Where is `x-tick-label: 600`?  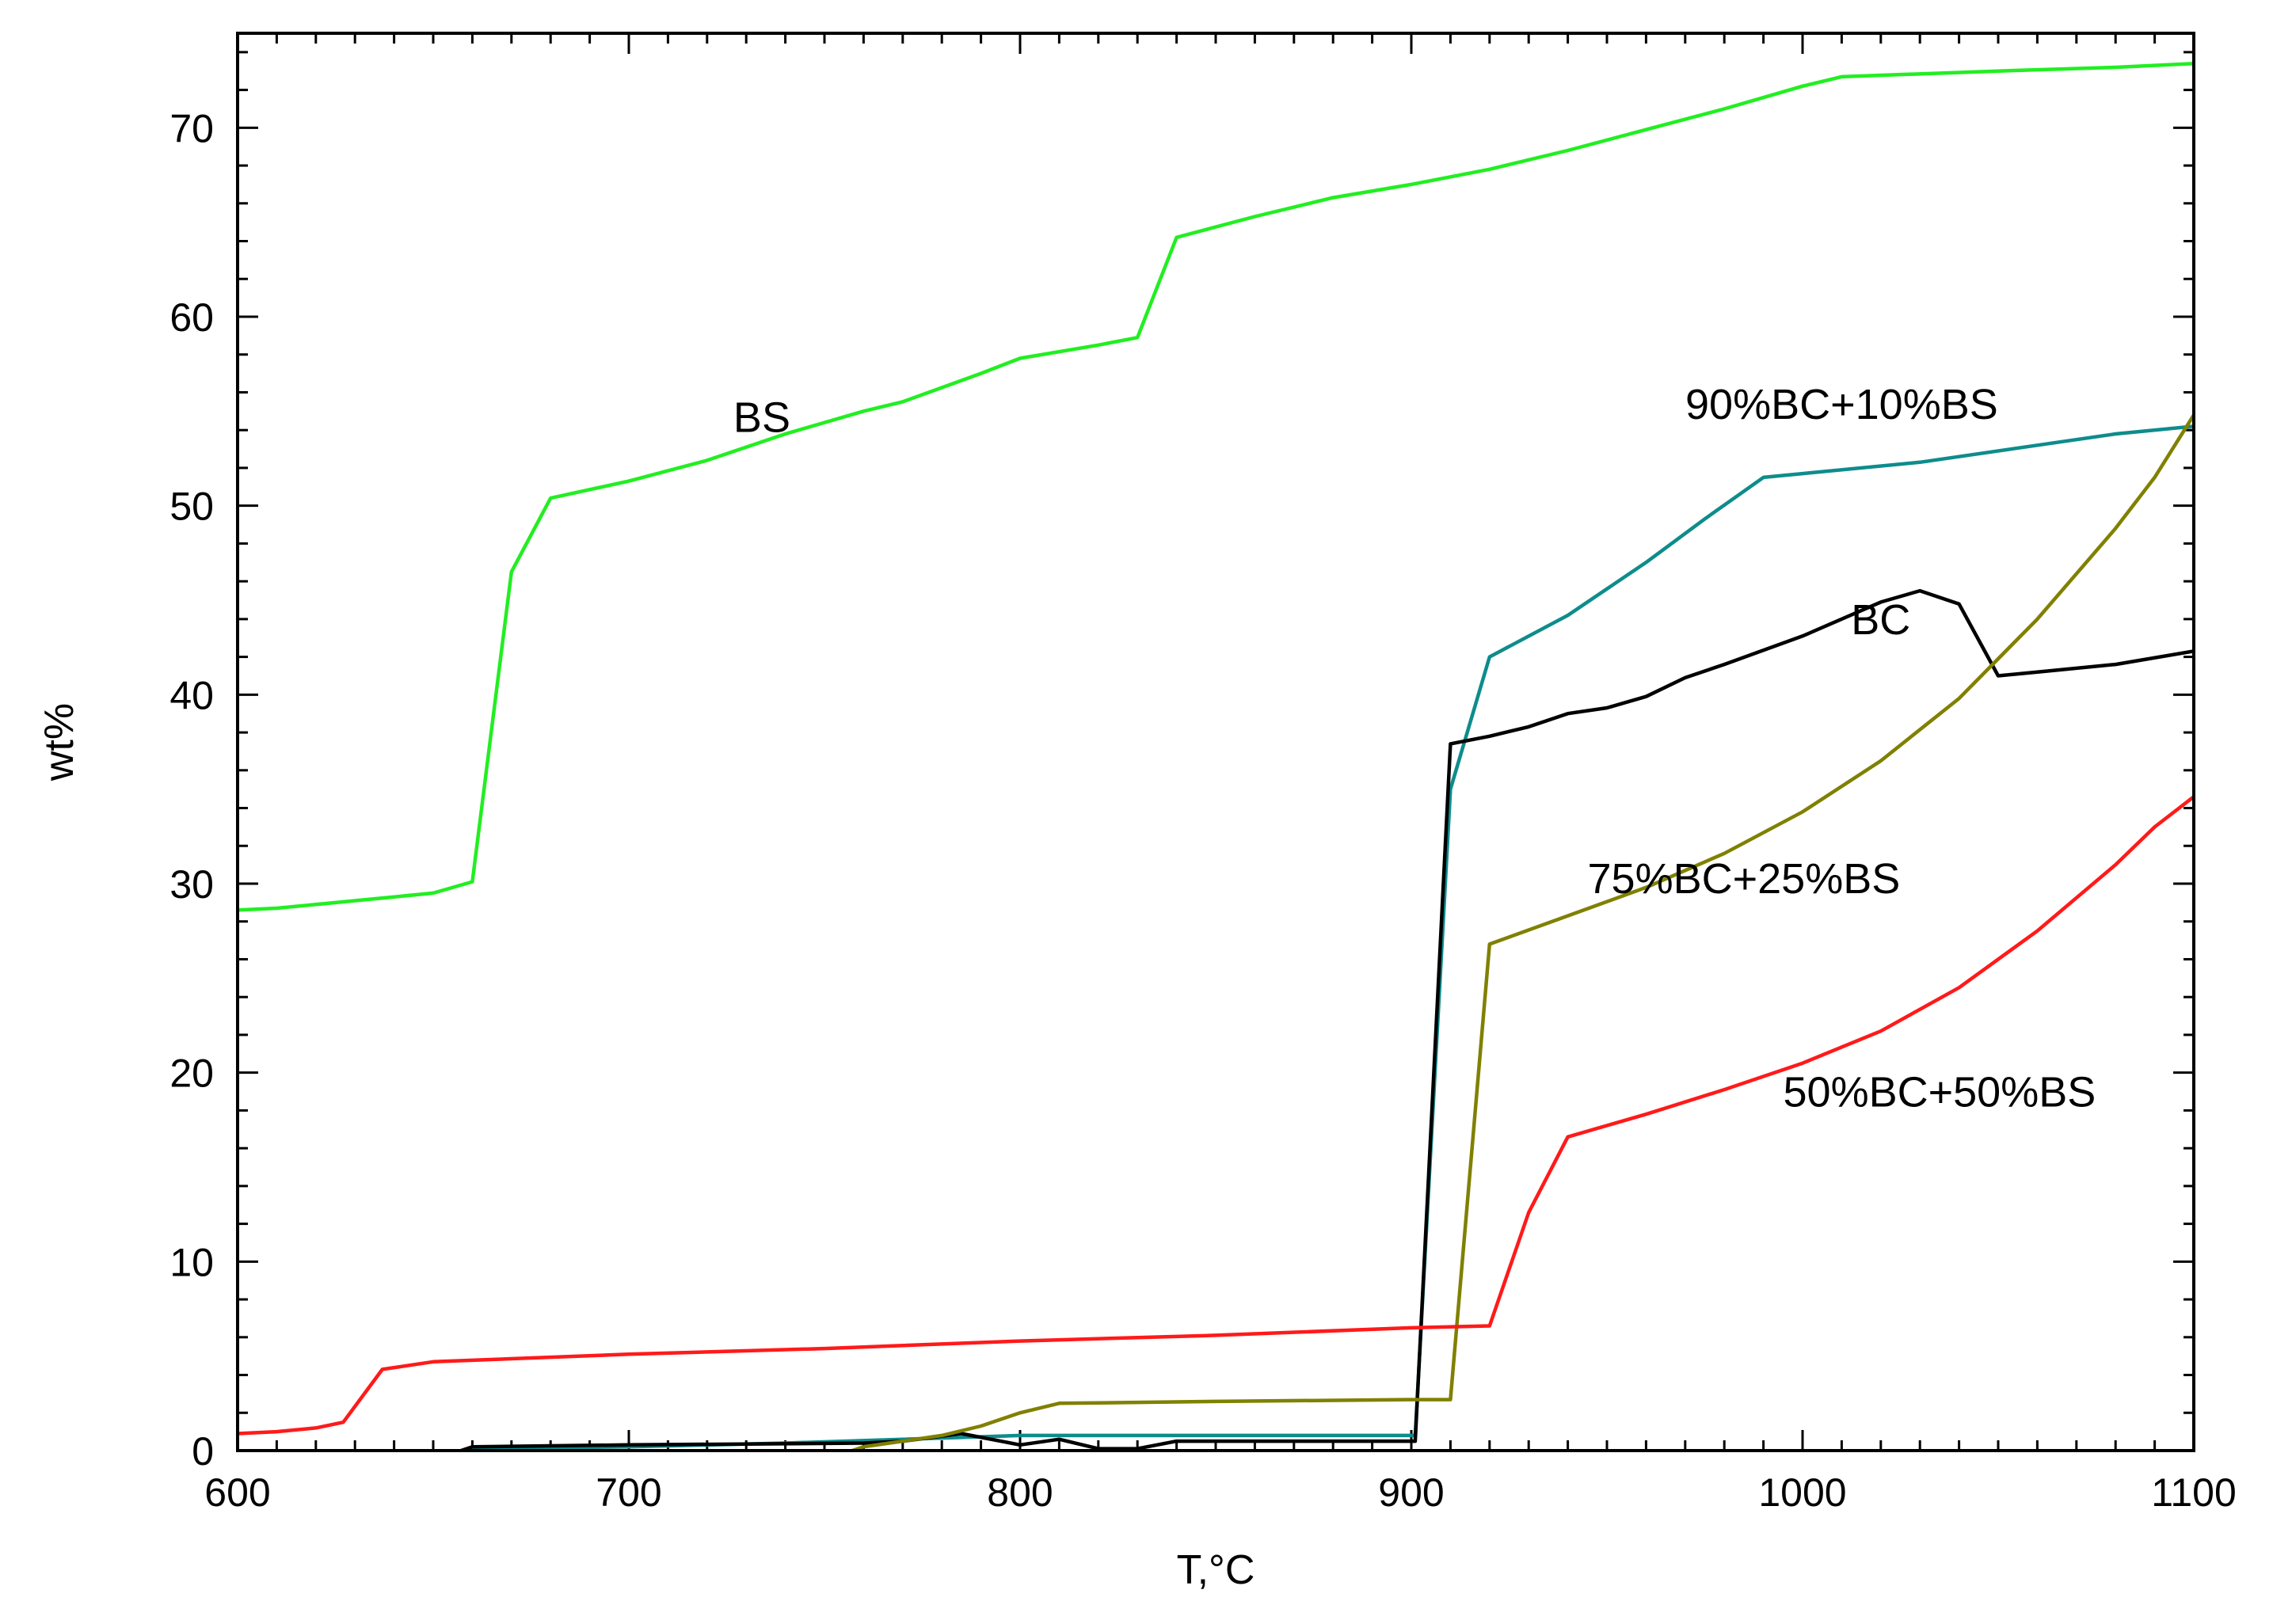
x-tick-label: 600 is located at coordinates (237, 1492).